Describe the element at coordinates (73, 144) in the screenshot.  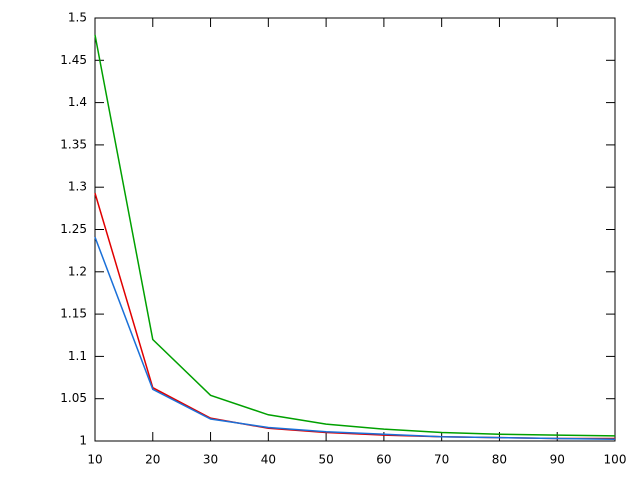
I see `y-tick-label: 1.35` at that location.